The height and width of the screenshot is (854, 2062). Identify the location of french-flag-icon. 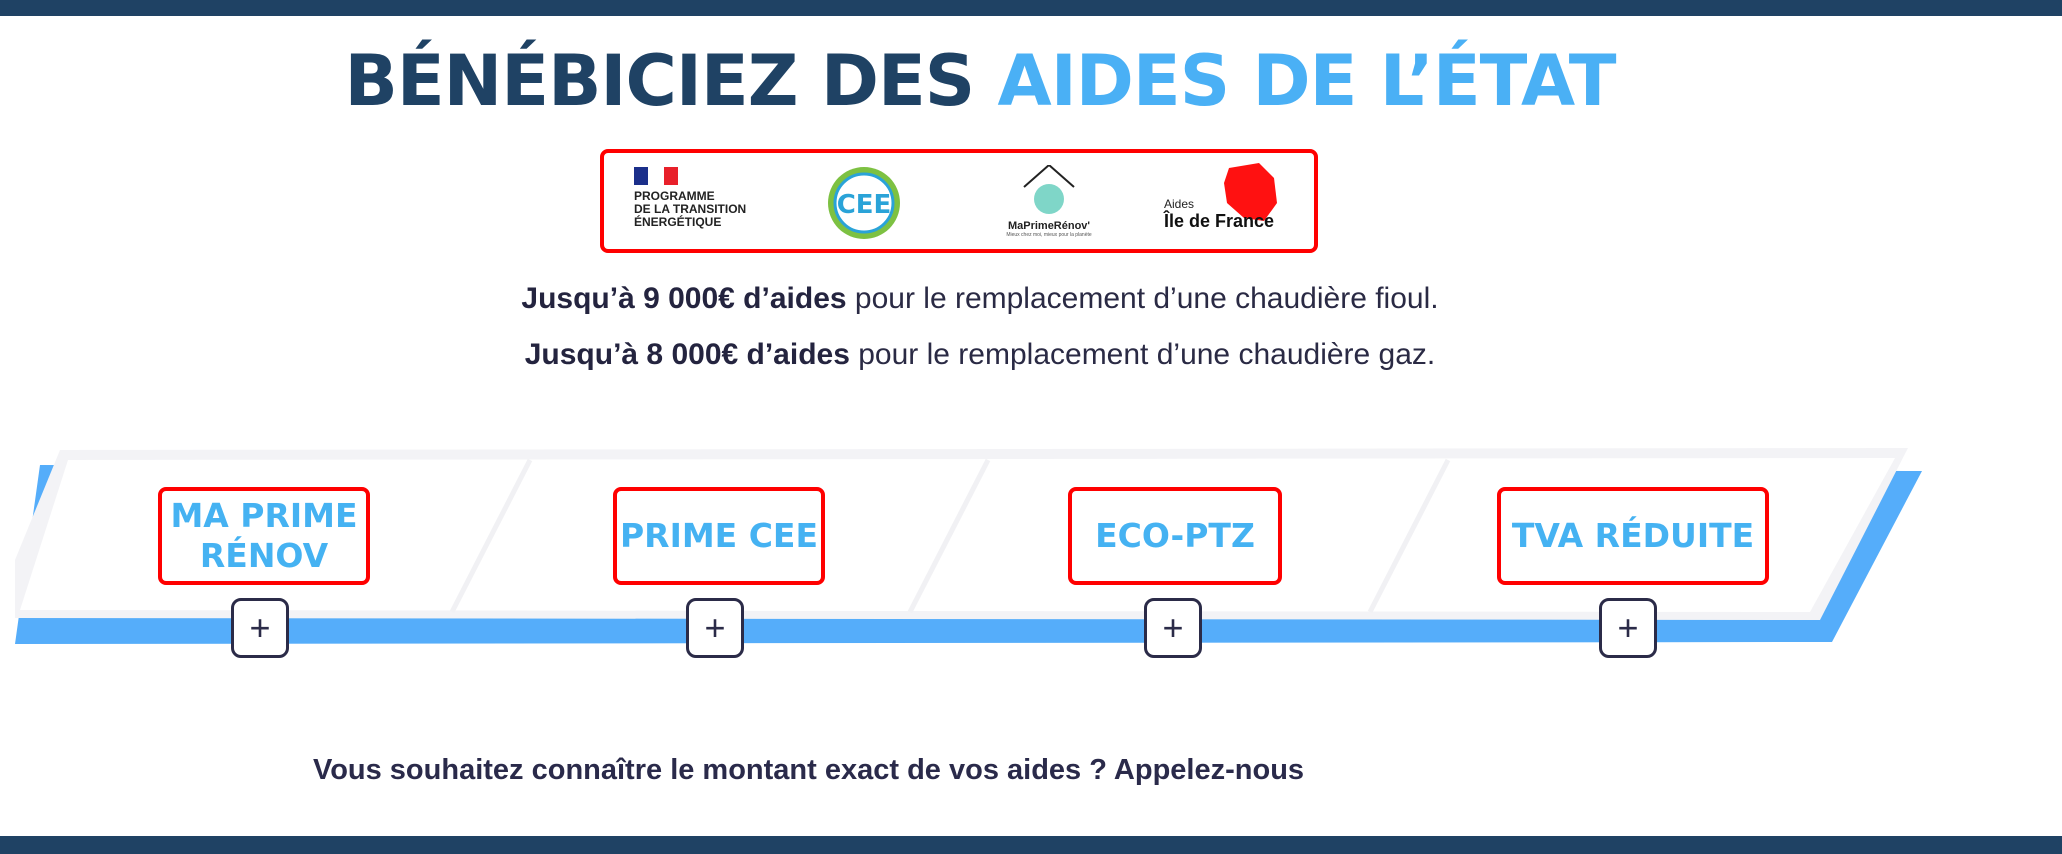
(656, 176).